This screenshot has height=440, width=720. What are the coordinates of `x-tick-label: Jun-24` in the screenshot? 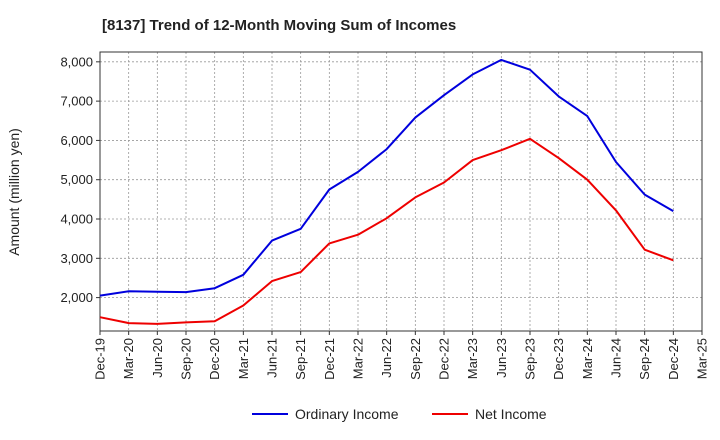 It's located at (616, 358).